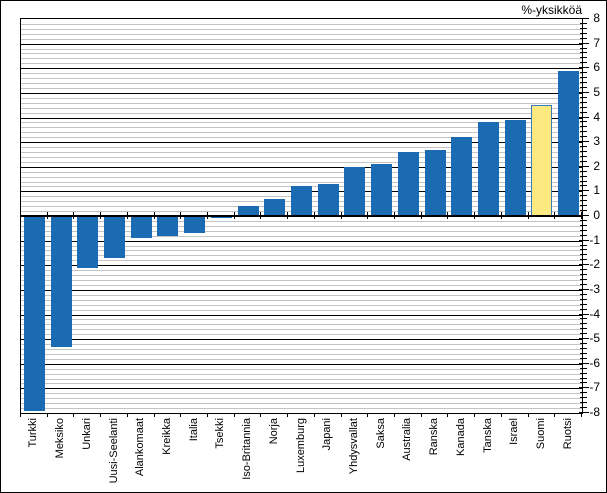  What do you see at coordinates (247, 449) in the screenshot?
I see `x-axis-label-iso-britannia: Iso-Britannia` at bounding box center [247, 449].